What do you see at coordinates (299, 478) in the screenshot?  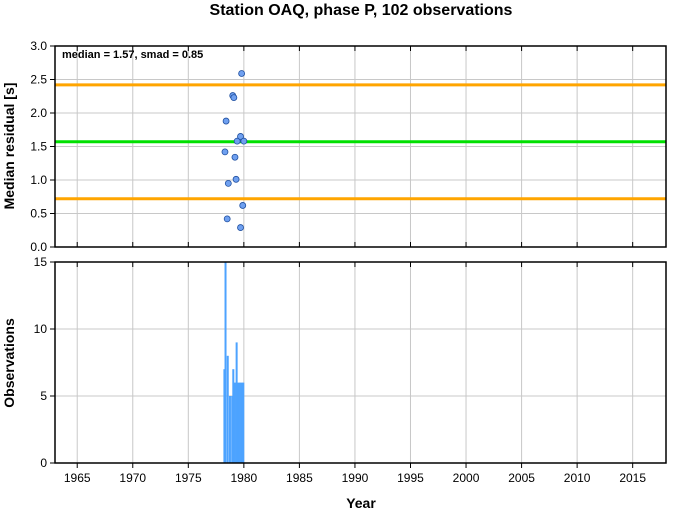 I see `x-tick-label: 1985` at bounding box center [299, 478].